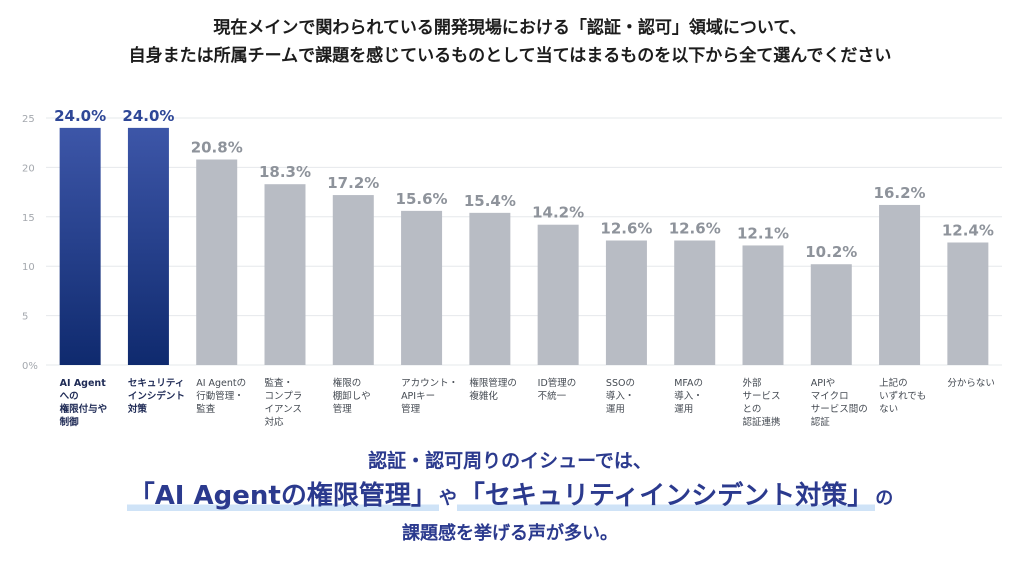 This screenshot has width=1020, height=576. I want to click on y-tick-label: 5, so click(25, 317).